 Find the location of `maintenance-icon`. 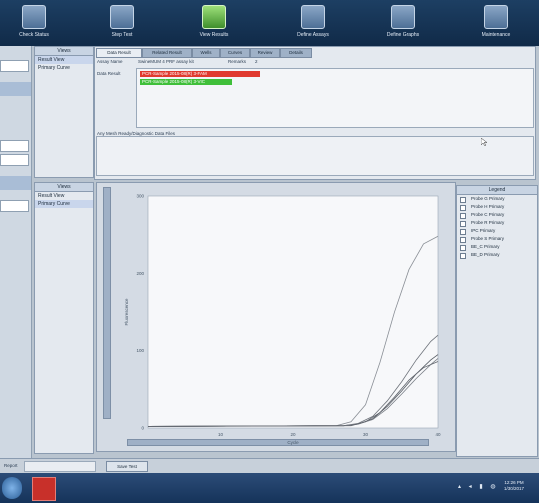

maintenance-icon is located at coordinates (496, 17).